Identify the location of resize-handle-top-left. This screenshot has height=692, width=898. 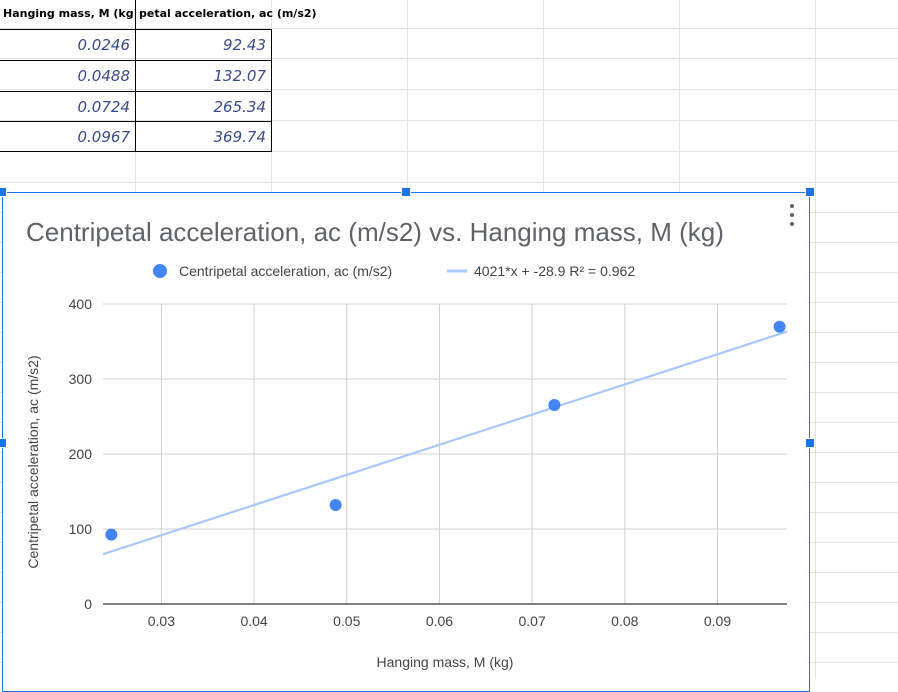
(3, 192).